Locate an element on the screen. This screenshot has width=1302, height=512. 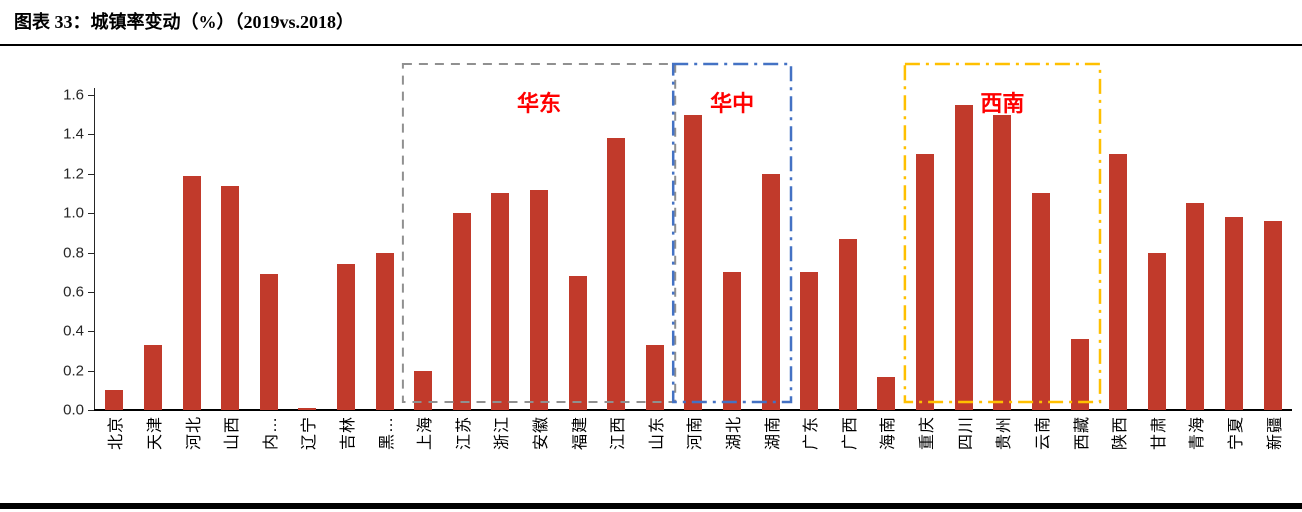
y-tick-label: 0.2 is located at coordinates (73, 371).